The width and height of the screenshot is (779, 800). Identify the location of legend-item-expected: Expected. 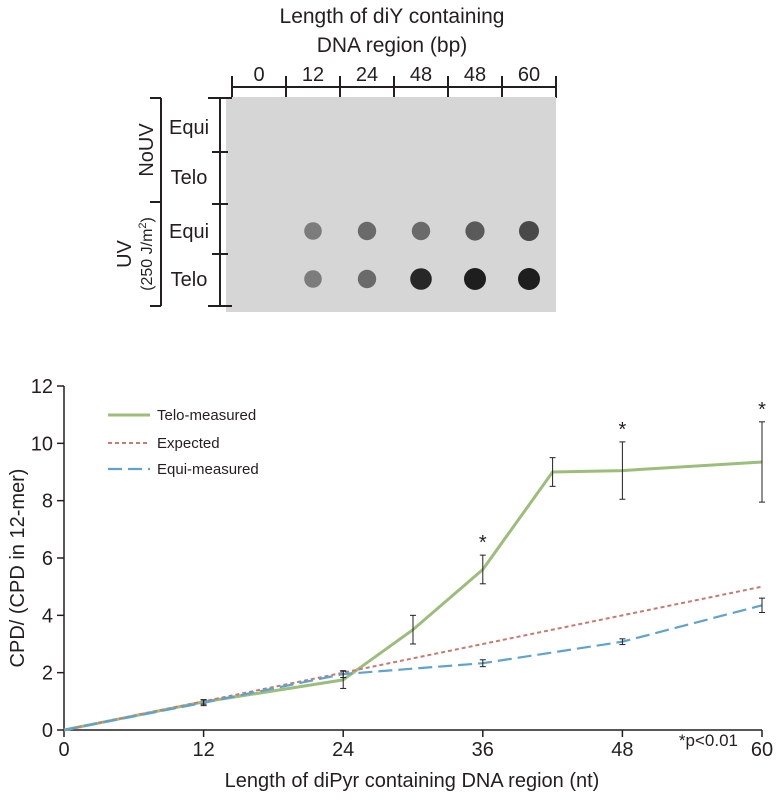
(164, 443).